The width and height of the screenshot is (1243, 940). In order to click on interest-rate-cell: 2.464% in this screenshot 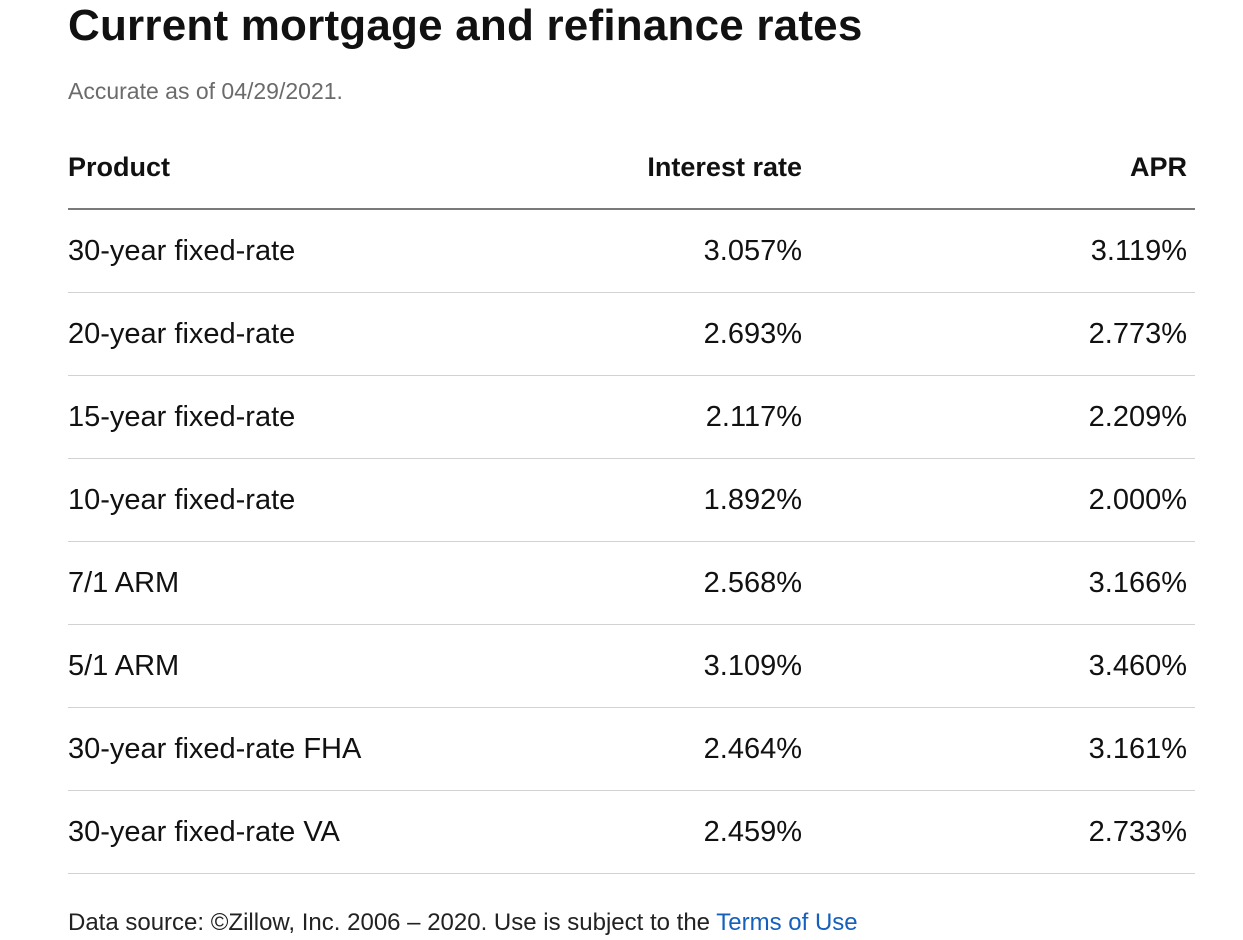, I will do `click(685, 749)`.